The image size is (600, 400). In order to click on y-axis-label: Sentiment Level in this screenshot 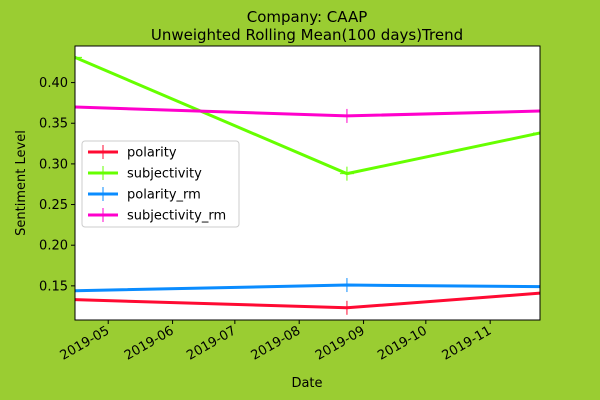, I will do `click(21, 183)`.